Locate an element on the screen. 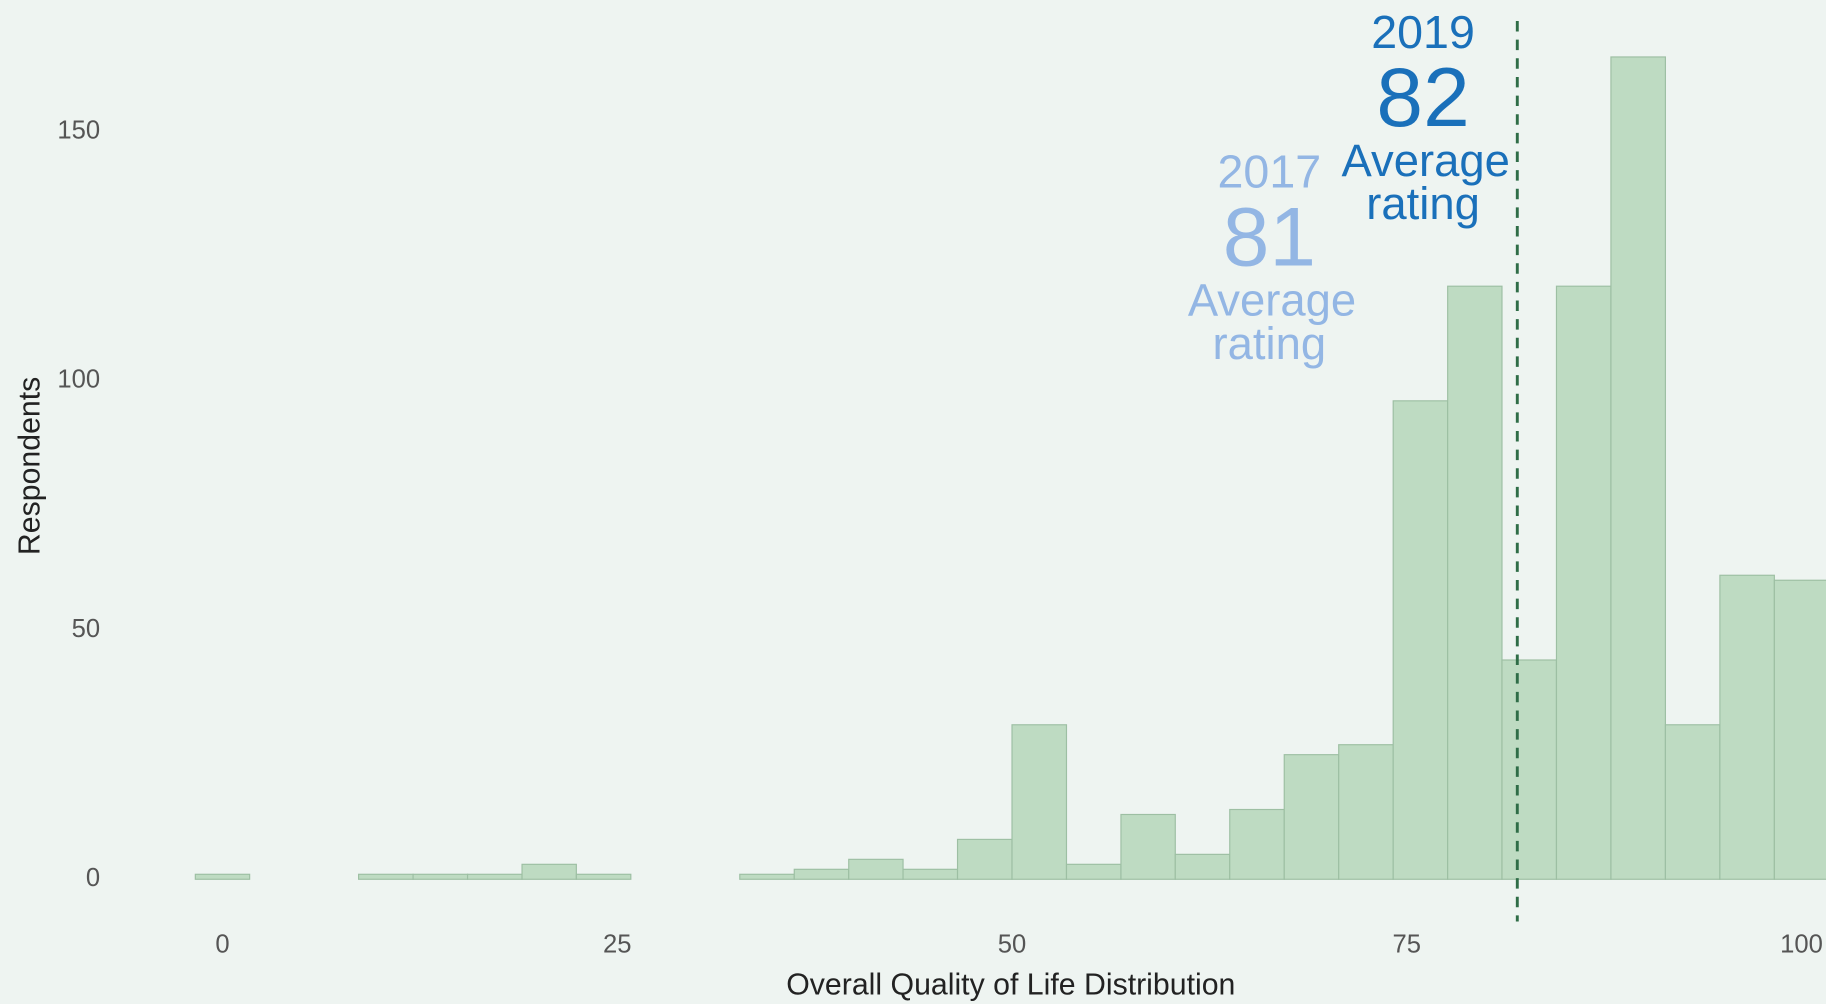 The height and width of the screenshot is (1004, 1826). x-tick-label: 75 is located at coordinates (1407, 944).